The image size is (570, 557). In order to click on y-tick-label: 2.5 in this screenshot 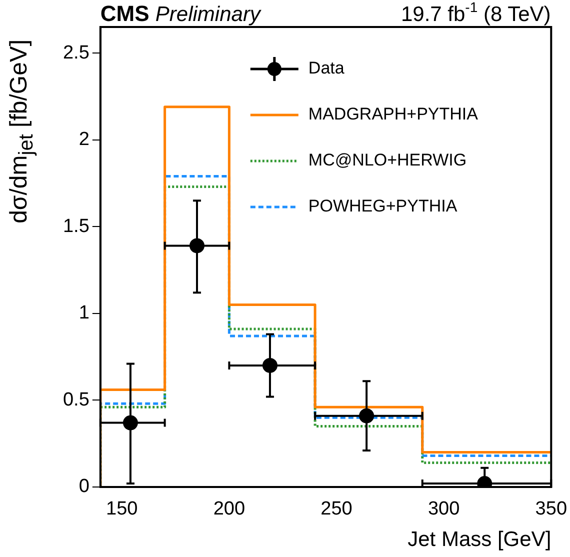, I will do `click(76, 53)`.